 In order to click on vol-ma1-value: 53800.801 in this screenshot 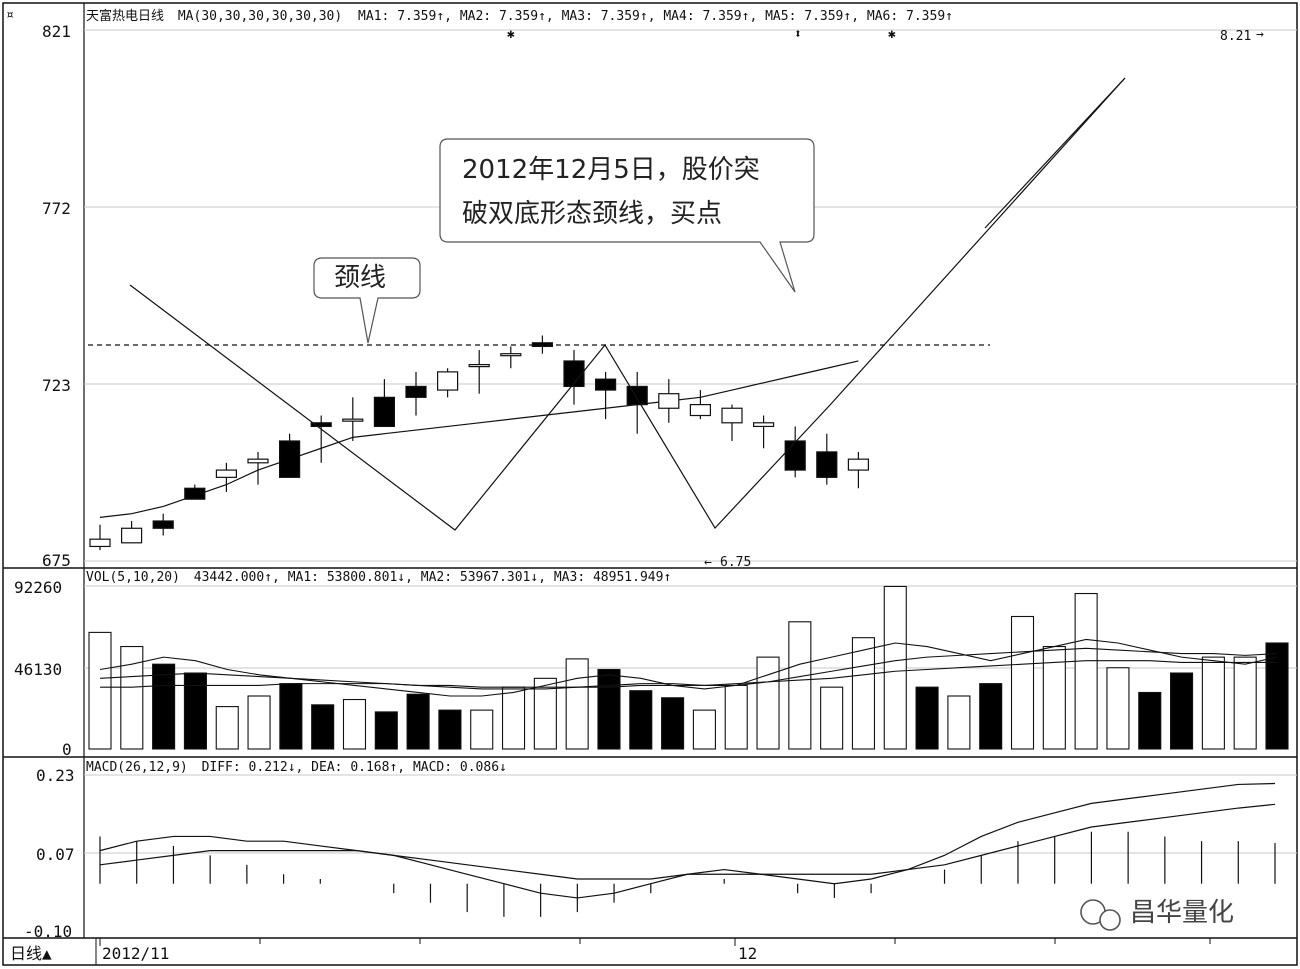, I will do `click(362, 577)`.